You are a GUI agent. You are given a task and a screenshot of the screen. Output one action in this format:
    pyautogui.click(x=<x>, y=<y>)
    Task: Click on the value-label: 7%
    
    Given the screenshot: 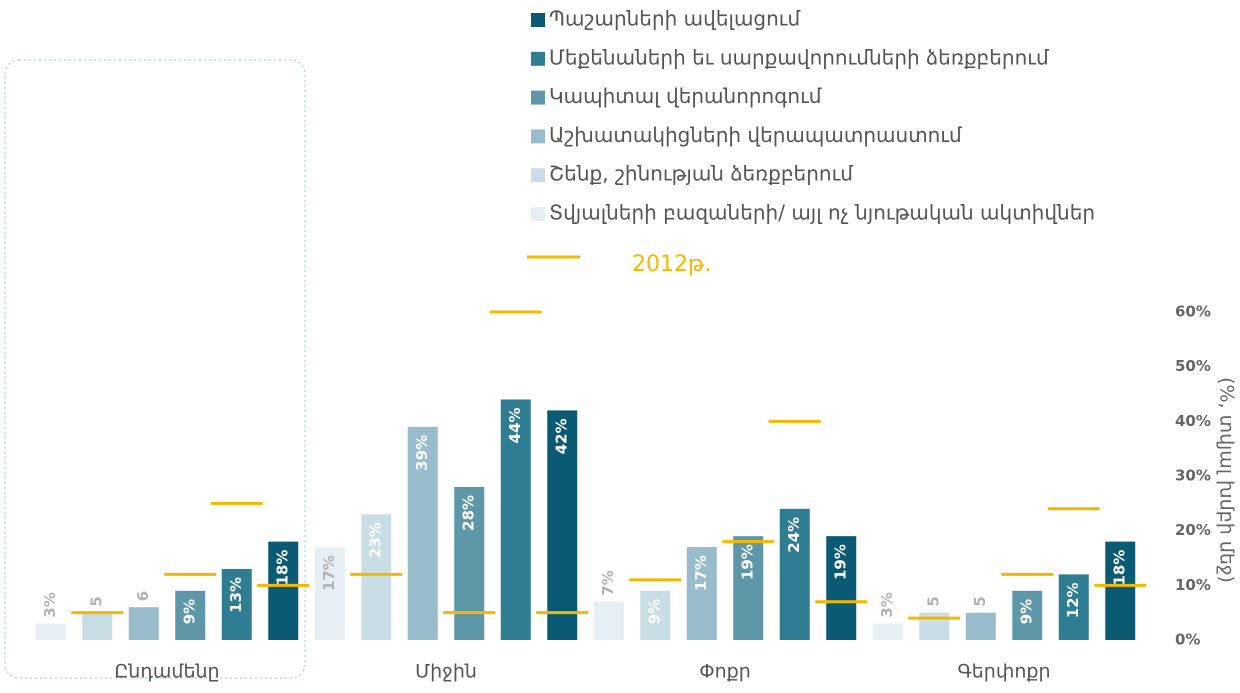 What is the action you would take?
    pyautogui.click(x=608, y=582)
    